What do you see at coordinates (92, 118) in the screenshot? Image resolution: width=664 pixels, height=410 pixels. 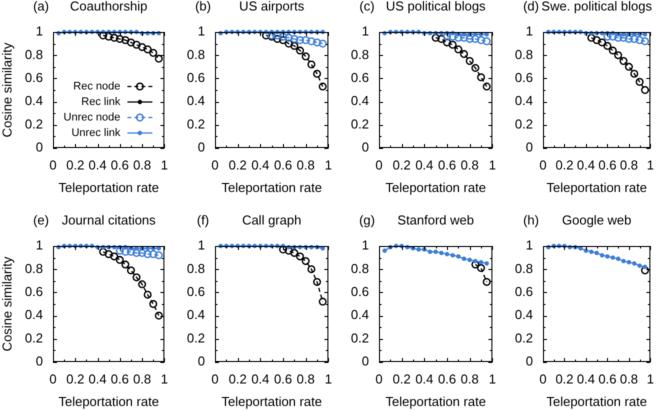 I see `legend-label: Unrec node` at bounding box center [92, 118].